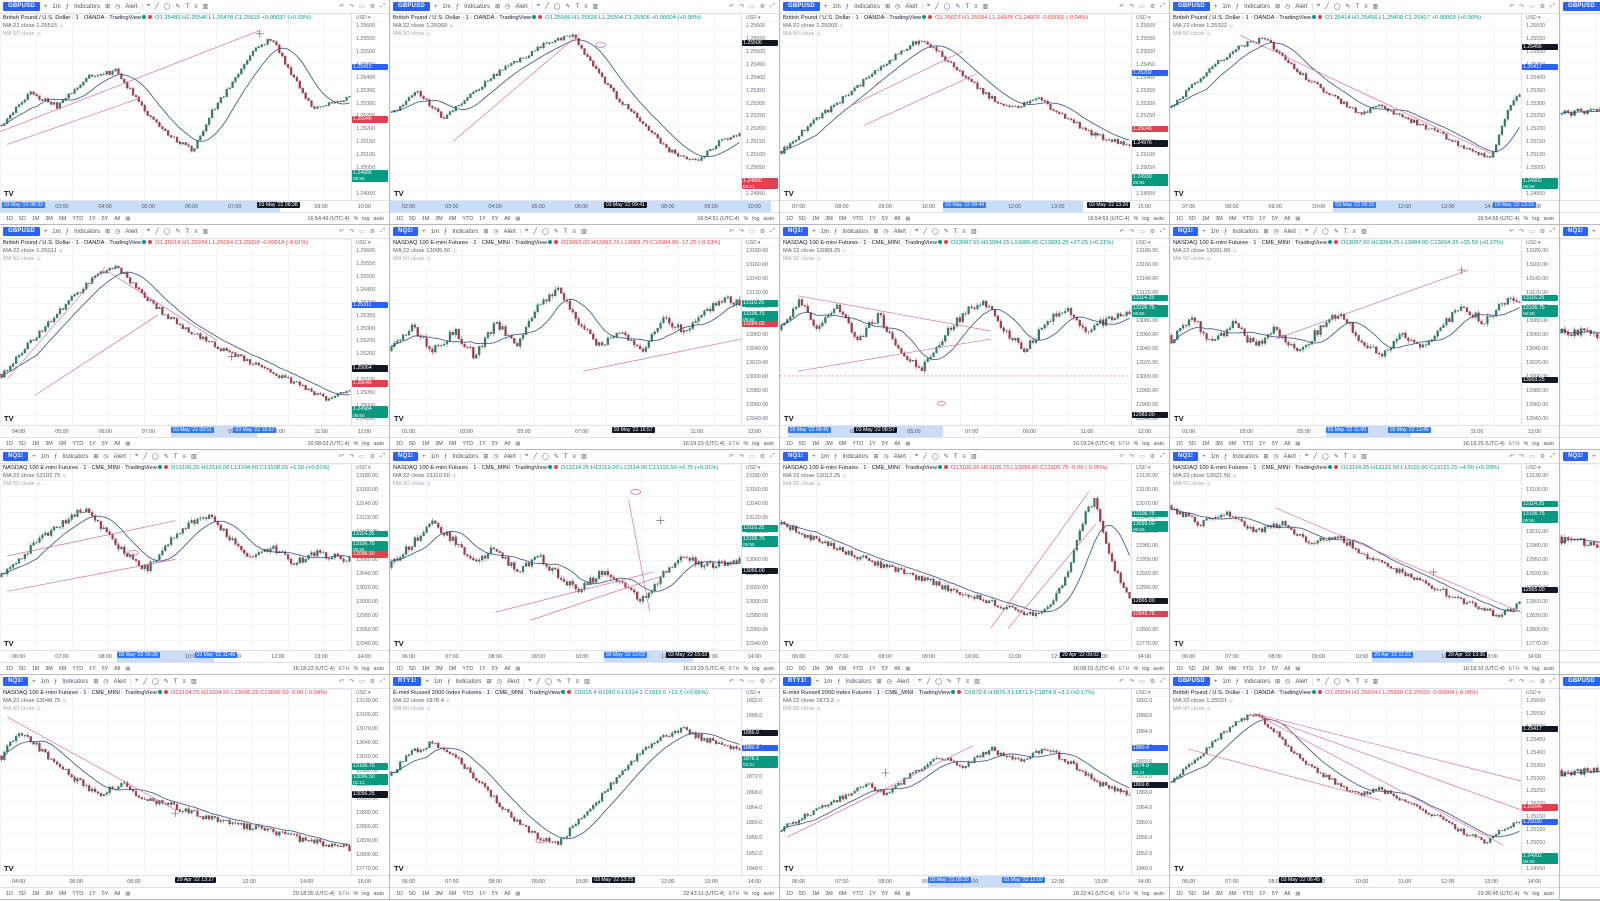  Describe the element at coordinates (495, 219) in the screenshot. I see `range-button-5y: 5Y` at that location.